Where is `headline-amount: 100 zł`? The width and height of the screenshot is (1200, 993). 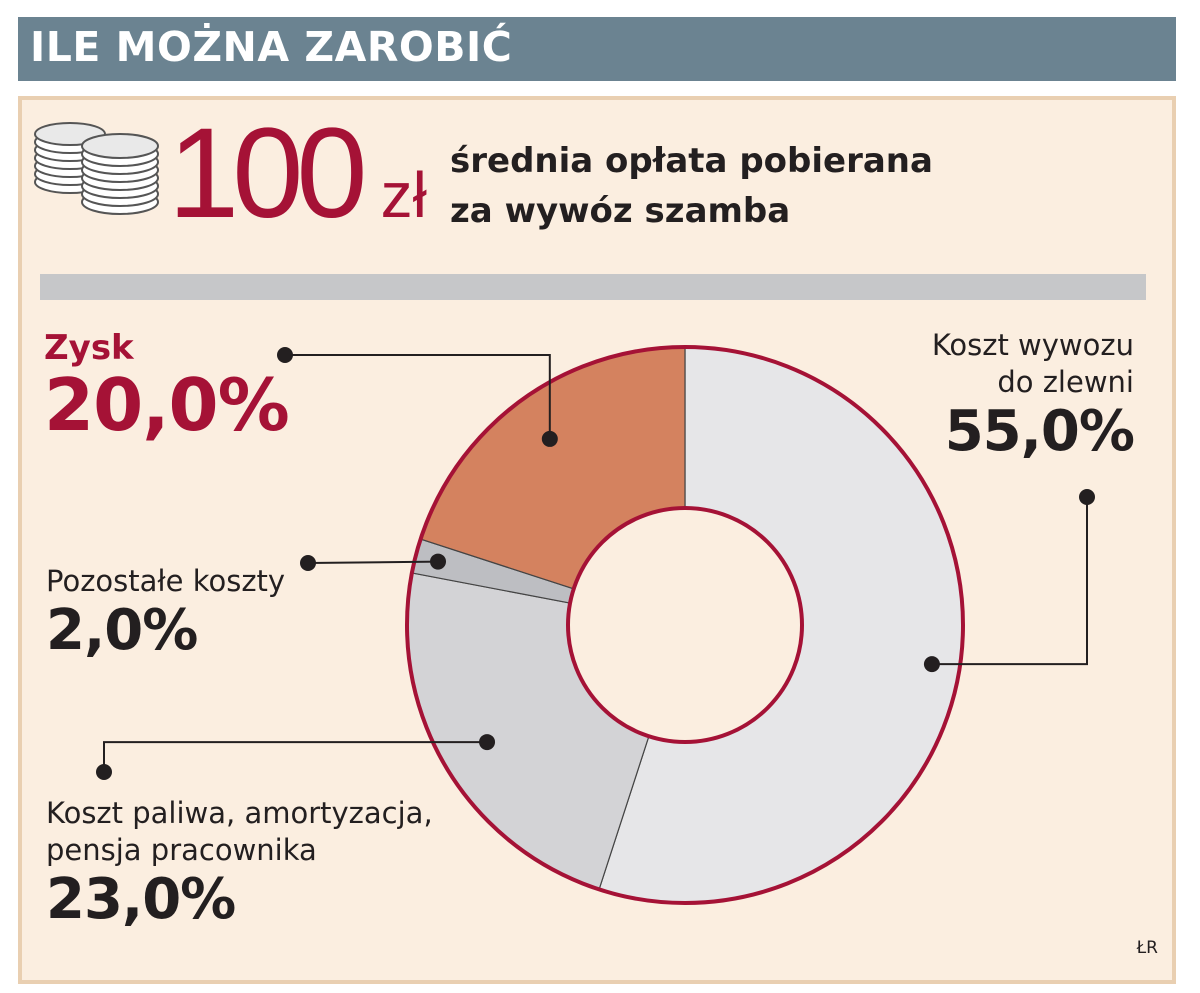 headline-amount: 100 zł is located at coordinates (297, 173).